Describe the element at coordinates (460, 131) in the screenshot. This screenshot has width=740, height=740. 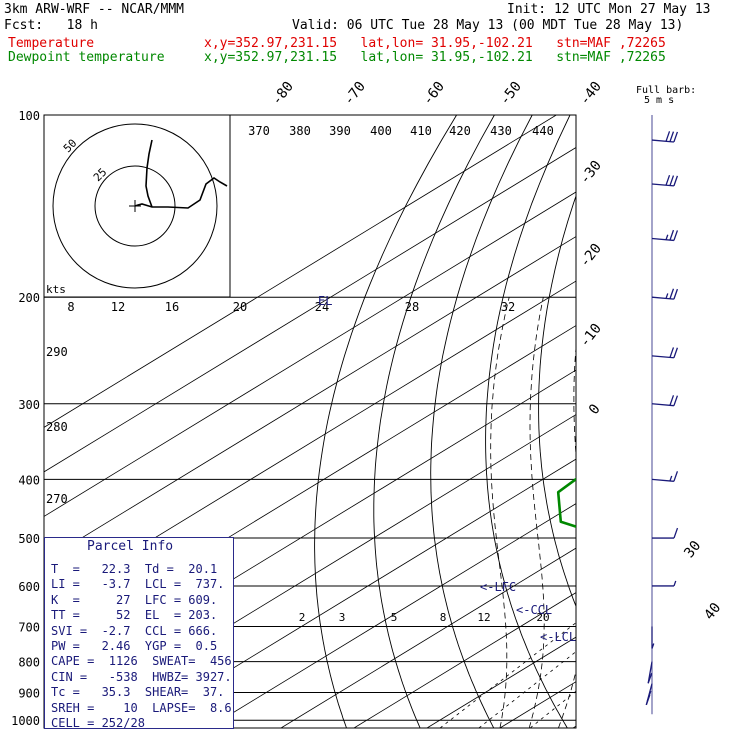
I see `theta-label: 420` at that location.